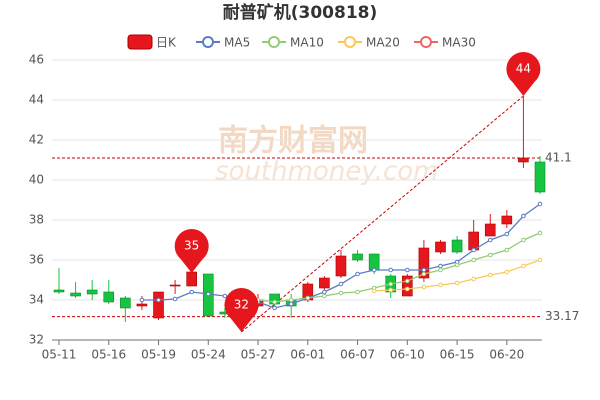 The image size is (600, 400). What do you see at coordinates (383, 43) in the screenshot?
I see `legend-label: MA20` at bounding box center [383, 43].